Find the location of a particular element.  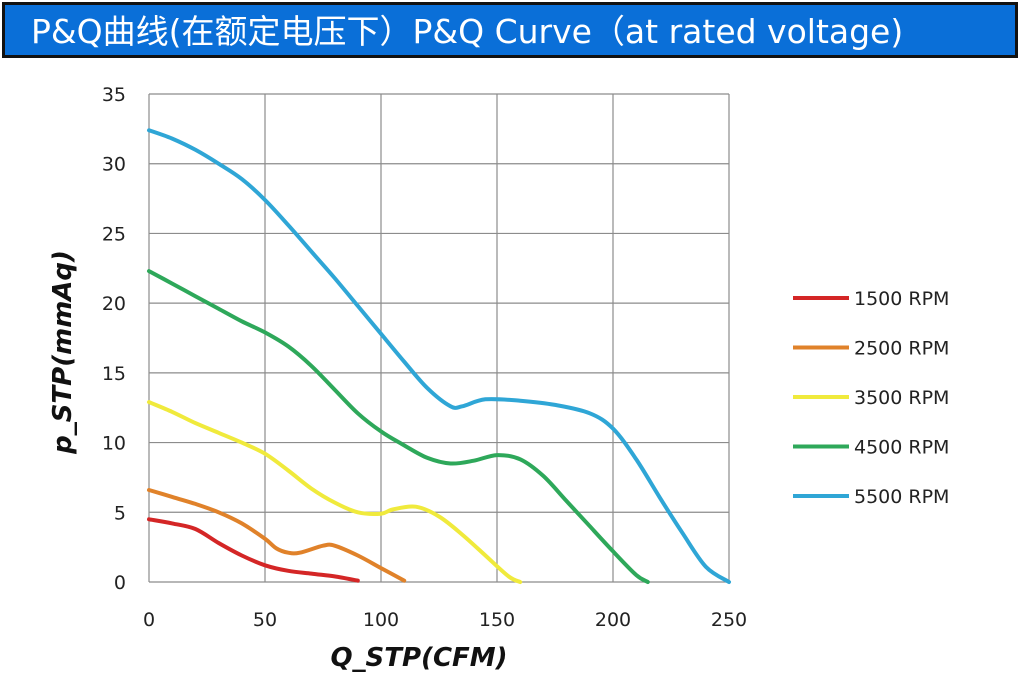

x-tick-label: 150 is located at coordinates (497, 620).